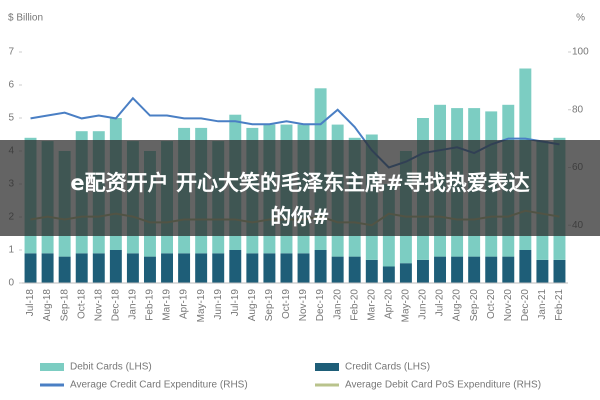 The image size is (600, 400). Describe the element at coordinates (133, 304) in the screenshot. I see `x-tick-label: Jan-19` at that location.